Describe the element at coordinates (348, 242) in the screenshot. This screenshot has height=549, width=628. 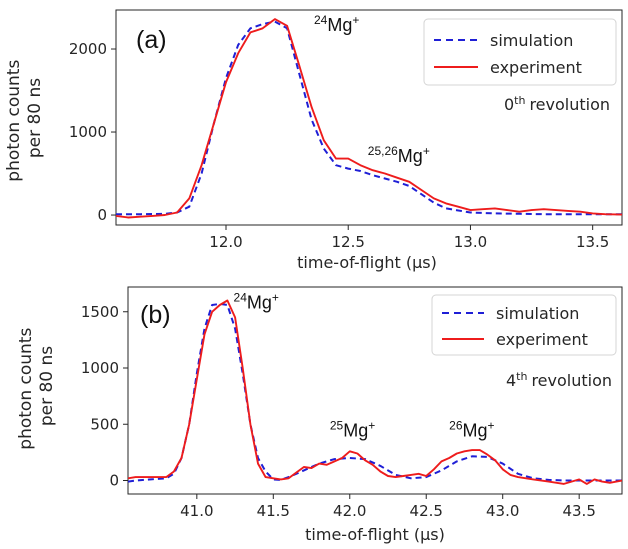
I see `x-tick-label: 12.5` at that location.